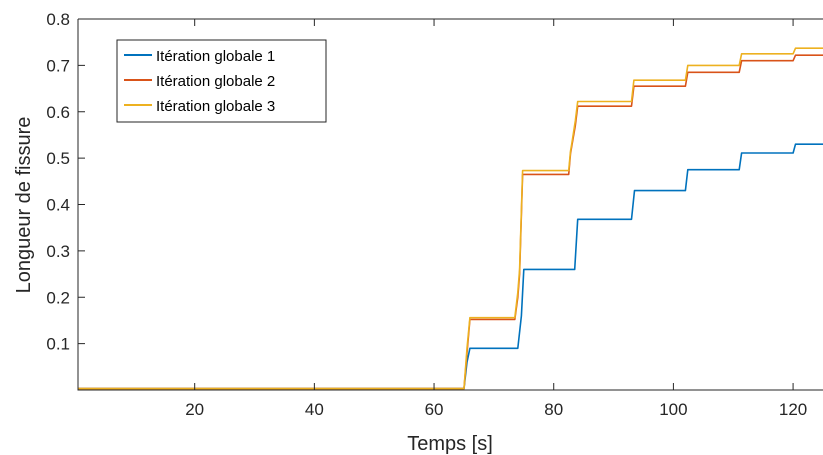 Image resolution: width=823 pixels, height=455 pixels. Describe the element at coordinates (553, 409) in the screenshot. I see `x-tick-label: 80` at that location.